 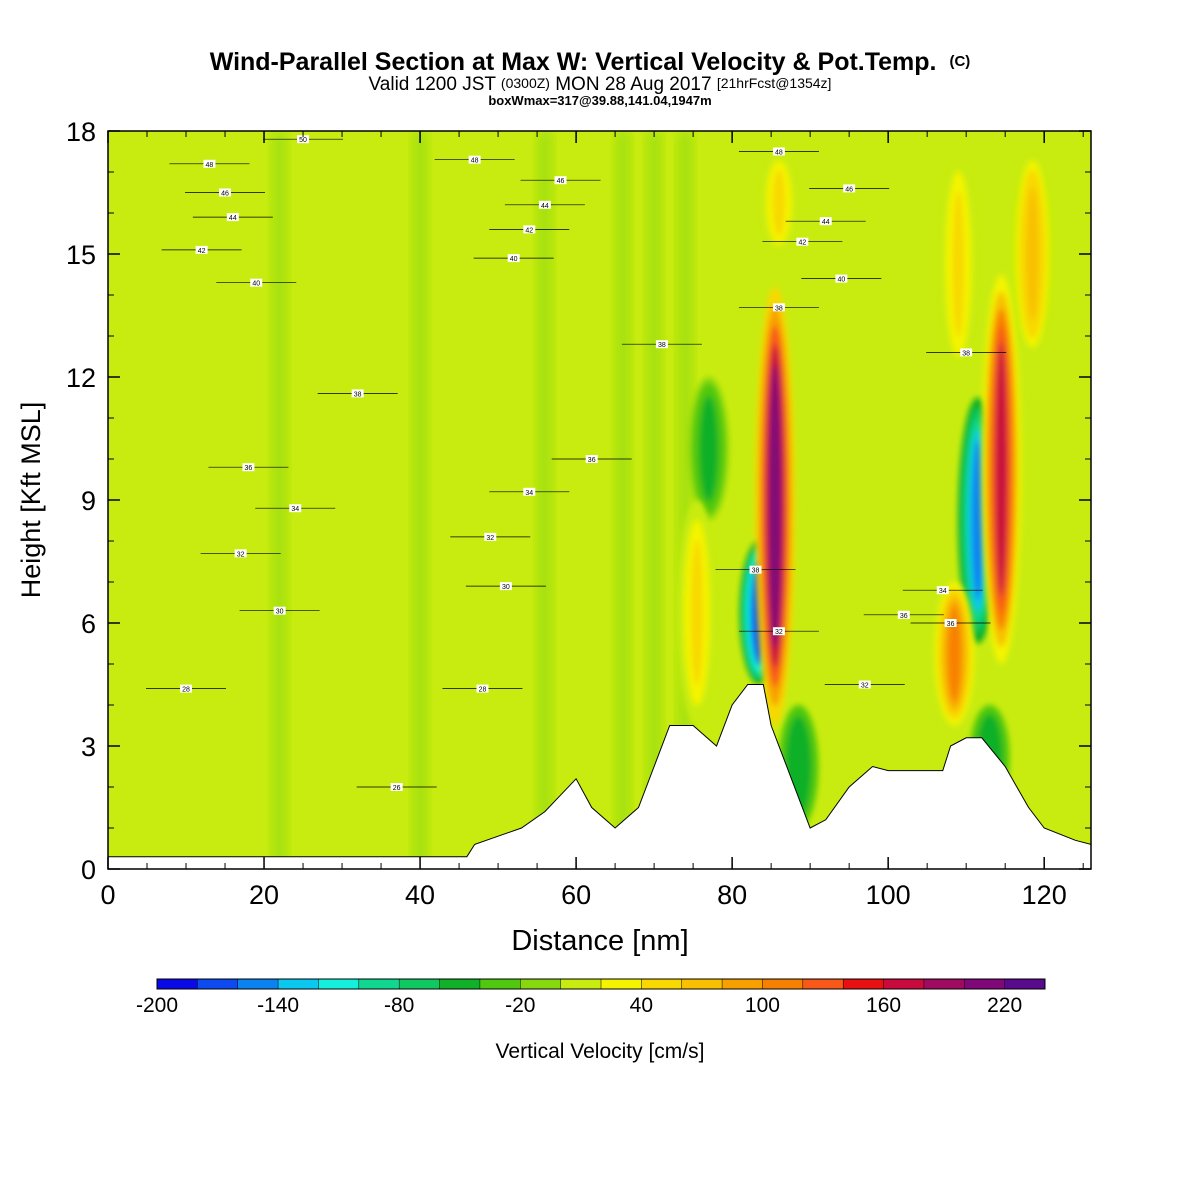 I want to click on theta-label-34: 48, so click(x=475, y=161).